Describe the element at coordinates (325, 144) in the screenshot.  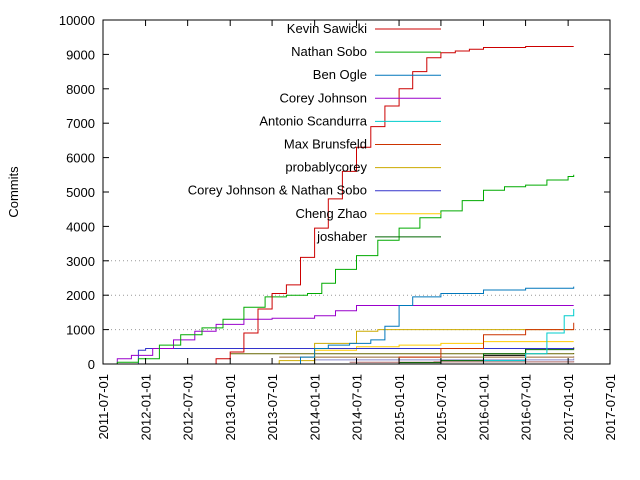
I see `legend-label: Max Brunsfeld` at that location.